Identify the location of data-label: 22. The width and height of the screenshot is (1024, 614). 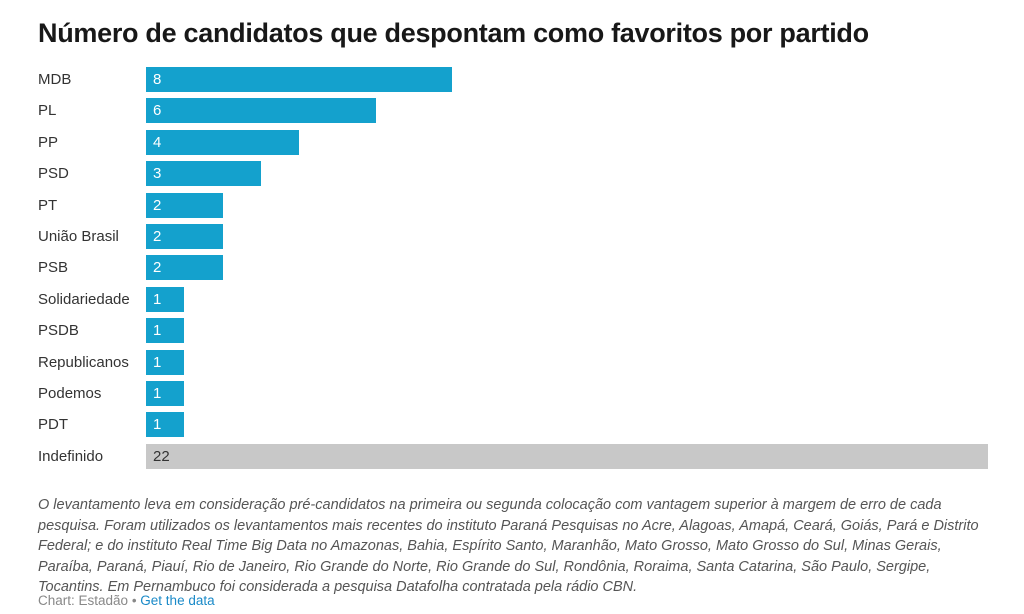
(161, 456).